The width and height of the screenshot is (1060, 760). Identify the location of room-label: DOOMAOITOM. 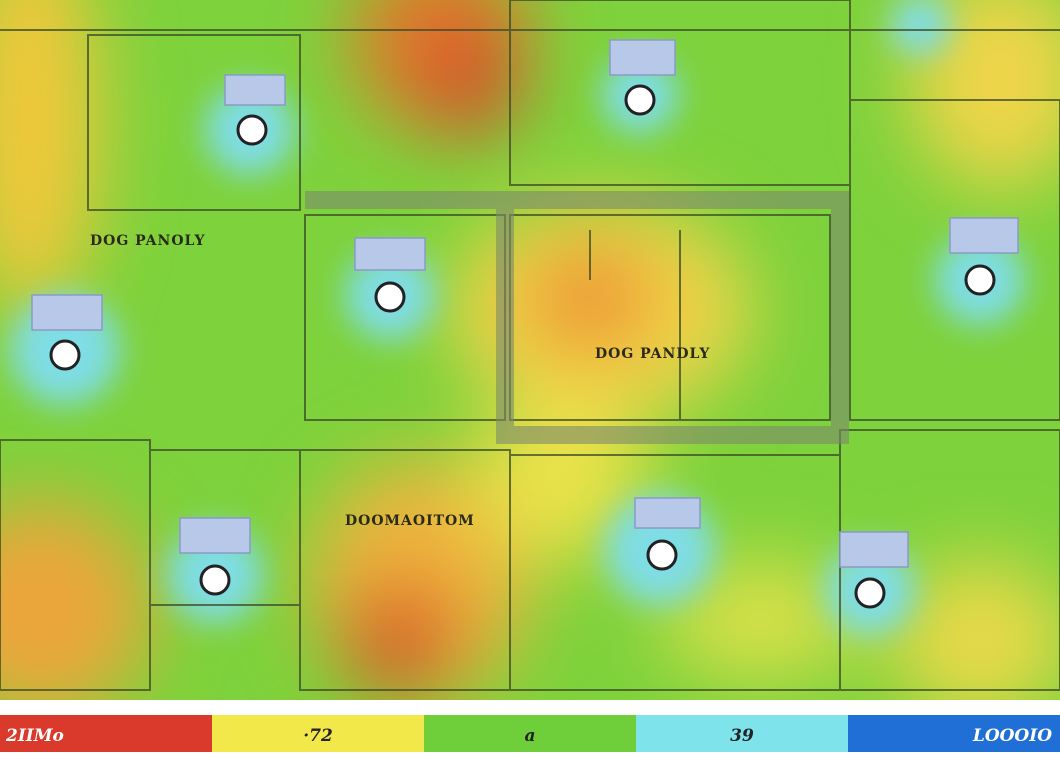
(410, 521).